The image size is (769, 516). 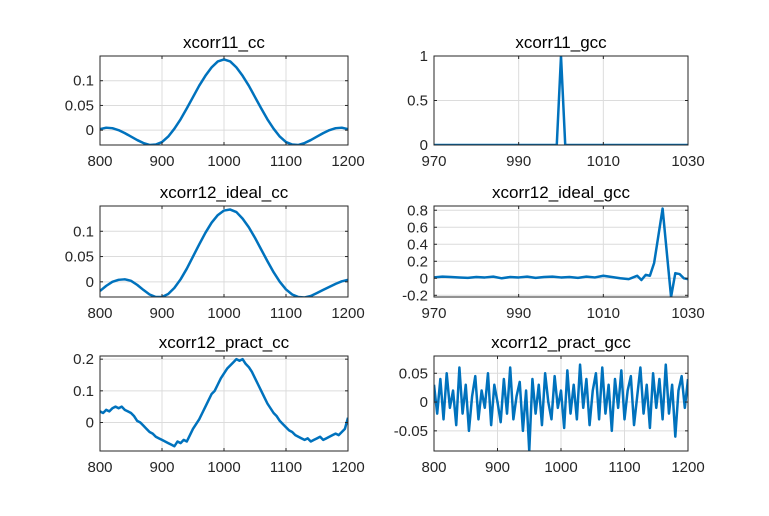 What do you see at coordinates (224, 192) in the screenshot?
I see `subplot-title: xcorr12_ideal_cc` at bounding box center [224, 192].